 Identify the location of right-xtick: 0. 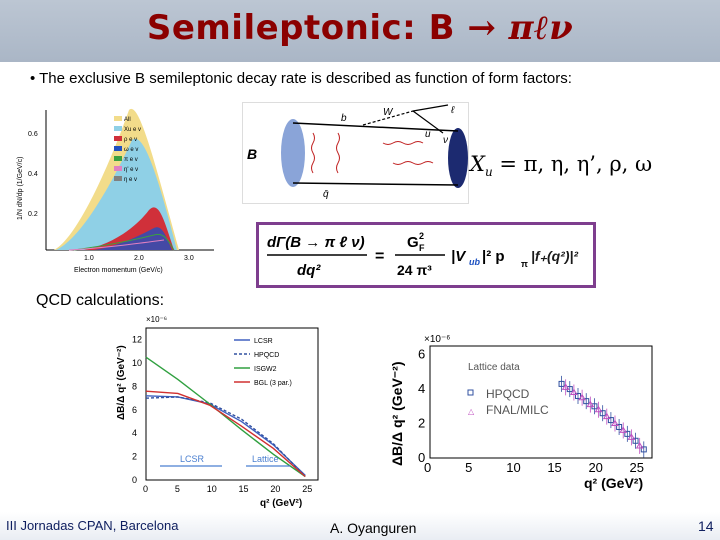
(427, 467).